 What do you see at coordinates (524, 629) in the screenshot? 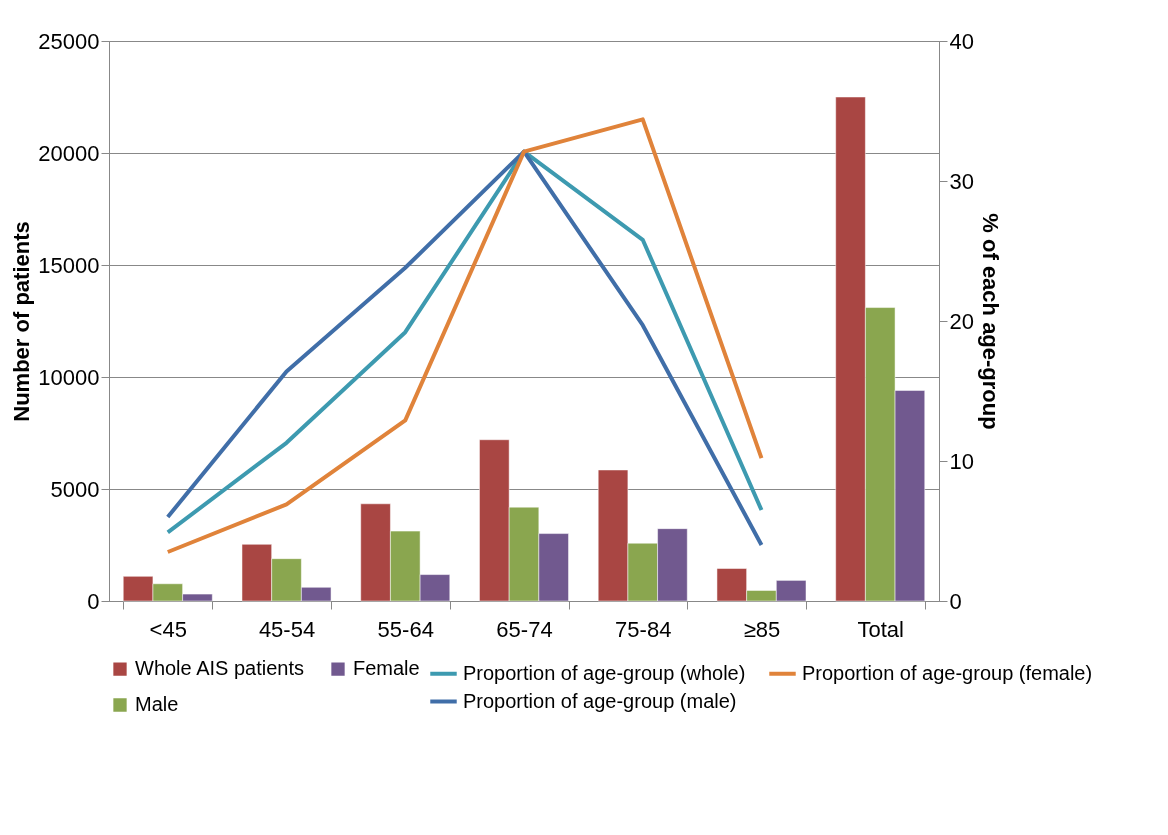
I see `x-tick-label: 65-74` at bounding box center [524, 629].